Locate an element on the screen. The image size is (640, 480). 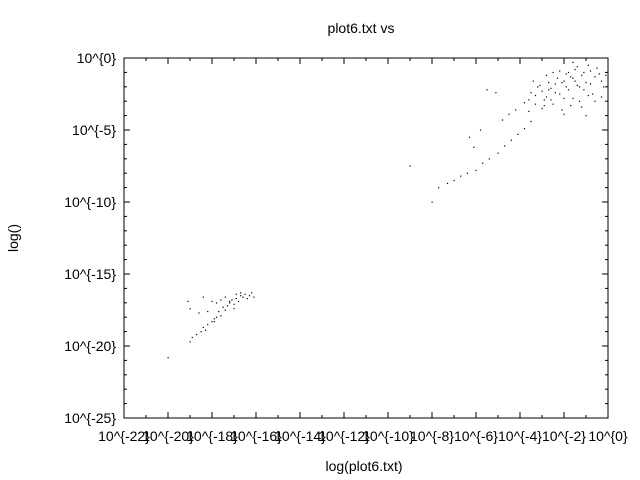
x-axis-label: log(plot6.txt) is located at coordinates (363, 466).